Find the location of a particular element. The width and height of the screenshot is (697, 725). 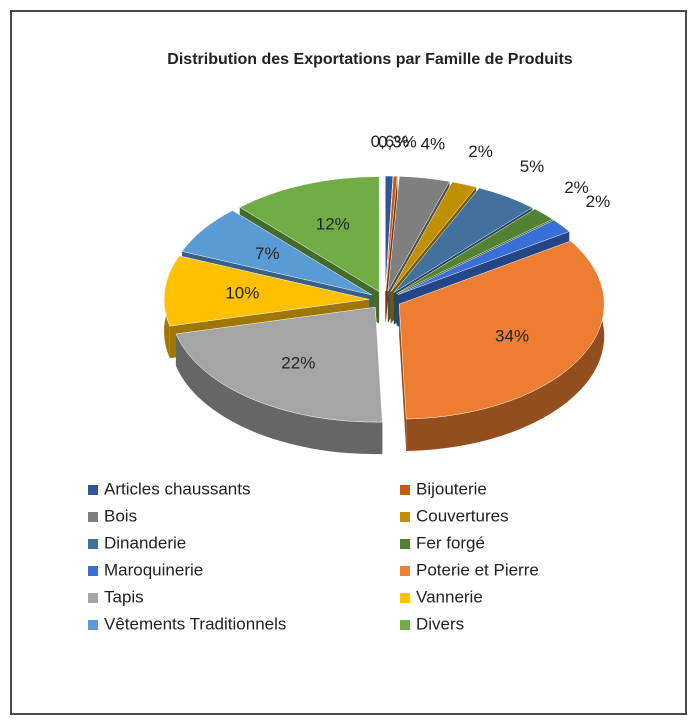

data-label: 0,6% is located at coordinates (390, 141).